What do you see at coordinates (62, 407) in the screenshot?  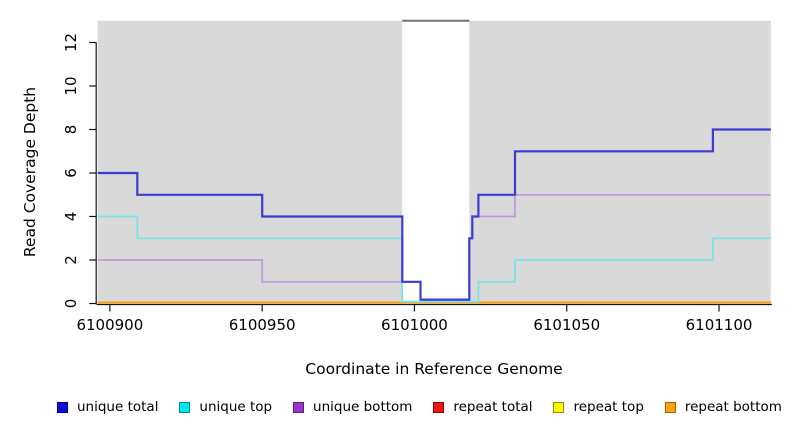 I see `legend-swatch-unique-total-icon` at bounding box center [62, 407].